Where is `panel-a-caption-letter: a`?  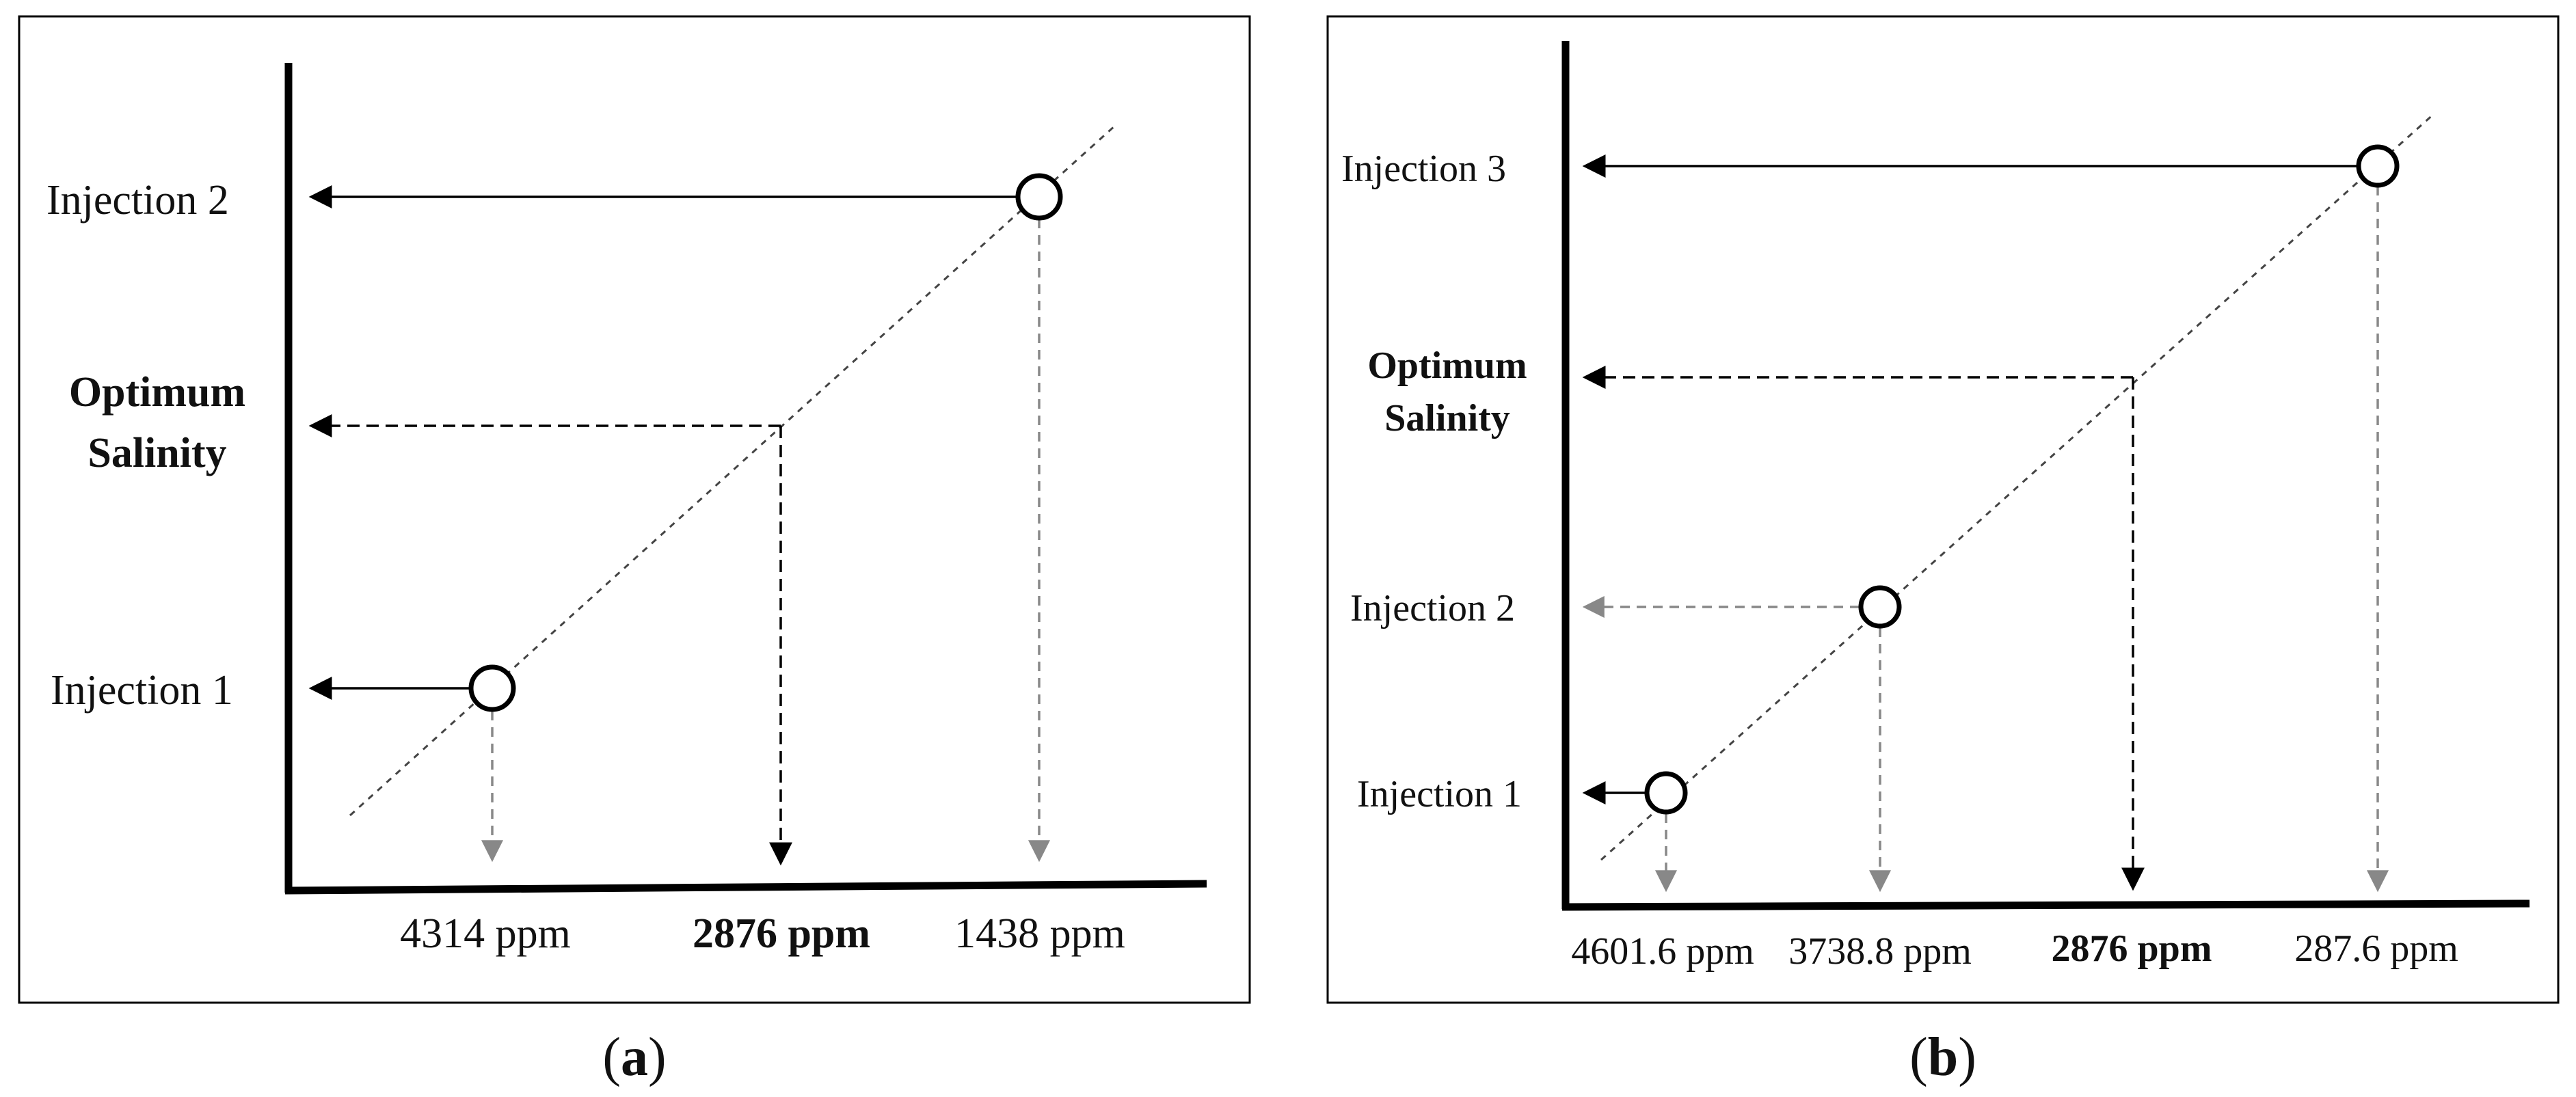 panel-a-caption-letter: a is located at coordinates (634, 1057).